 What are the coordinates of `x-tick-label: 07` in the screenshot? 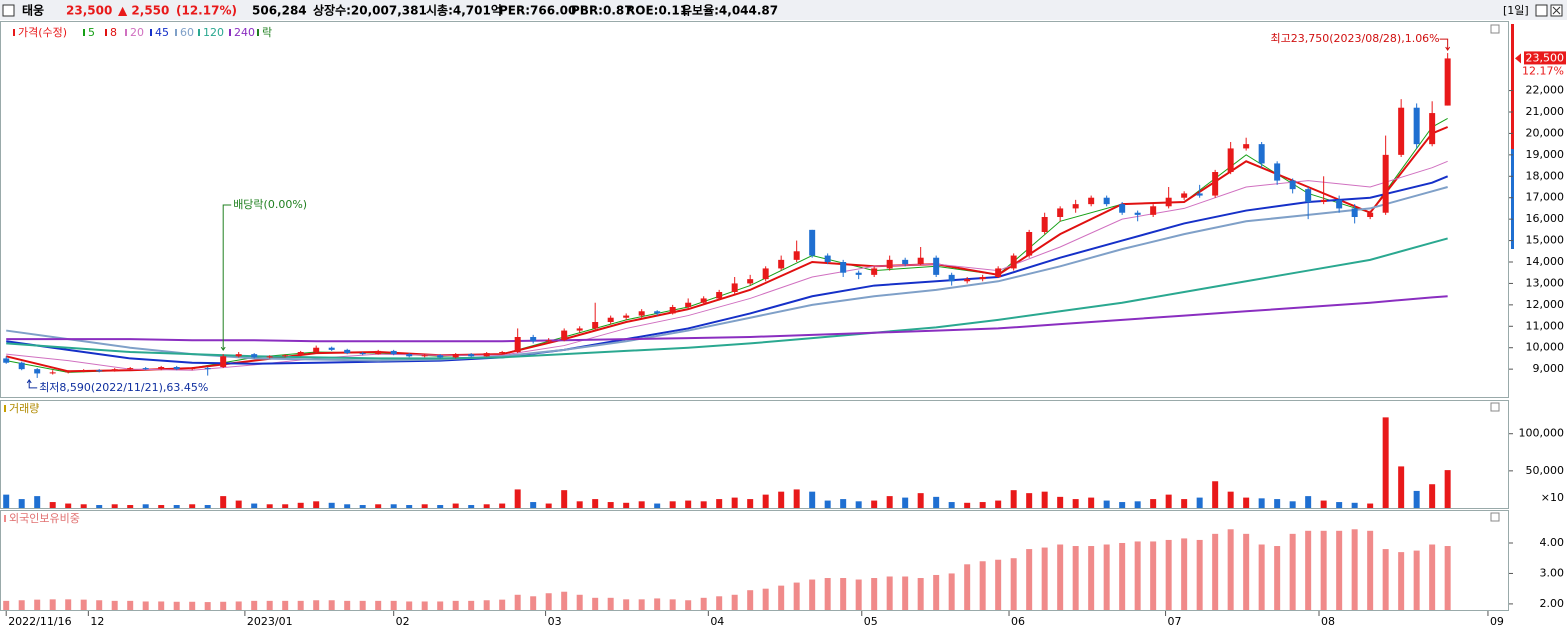 It's located at (1175, 621).